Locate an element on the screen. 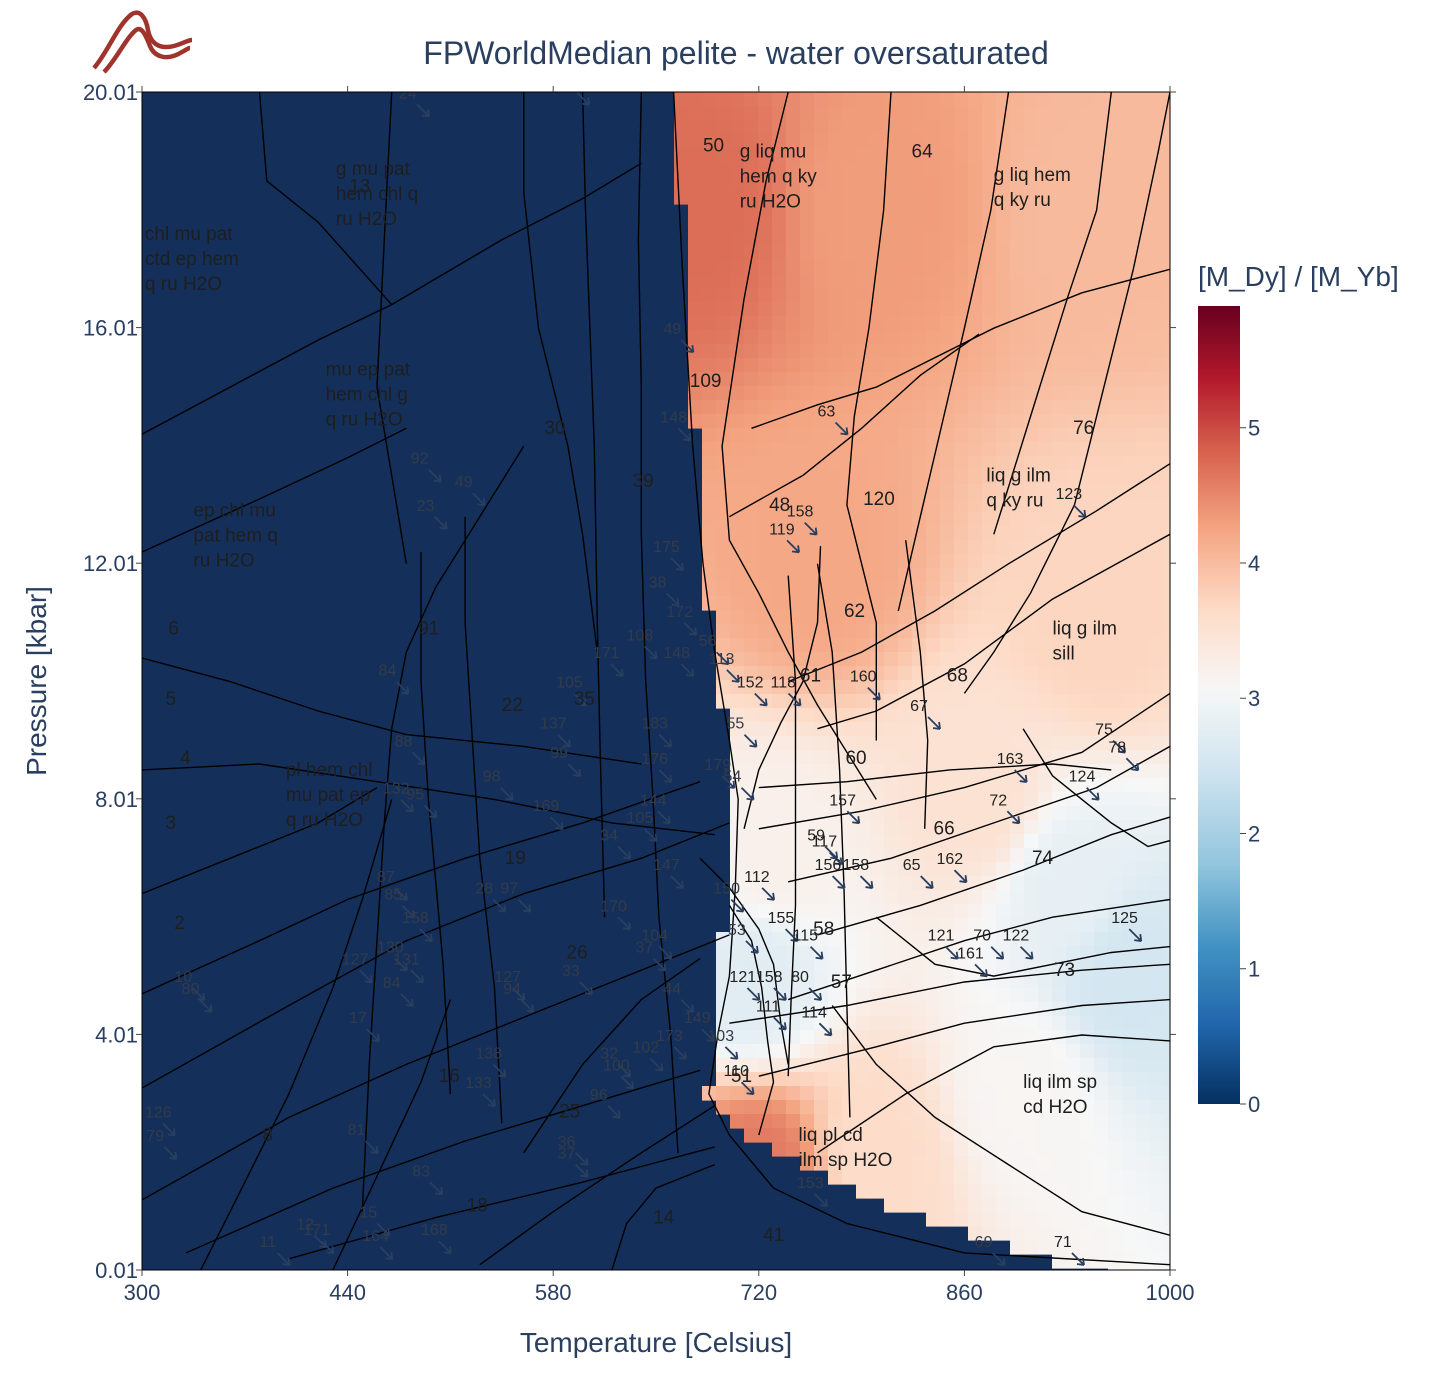  field-assemblage-line: pl hem chl is located at coordinates (329, 770).